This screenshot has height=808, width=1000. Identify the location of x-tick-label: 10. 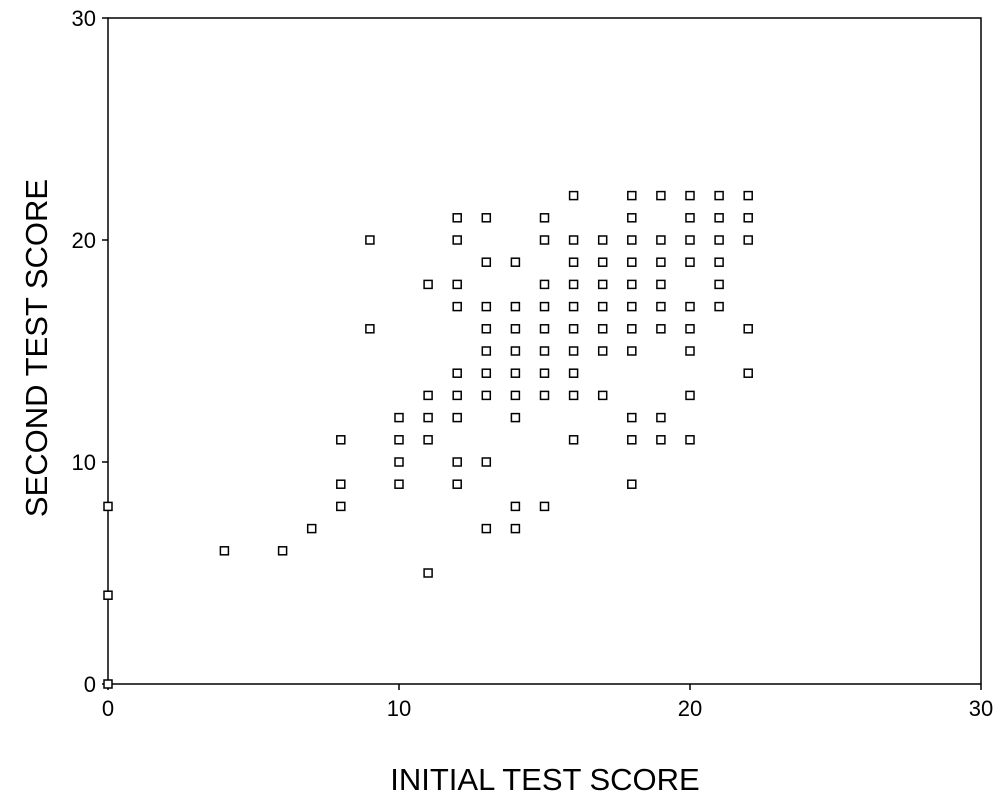
(399, 708).